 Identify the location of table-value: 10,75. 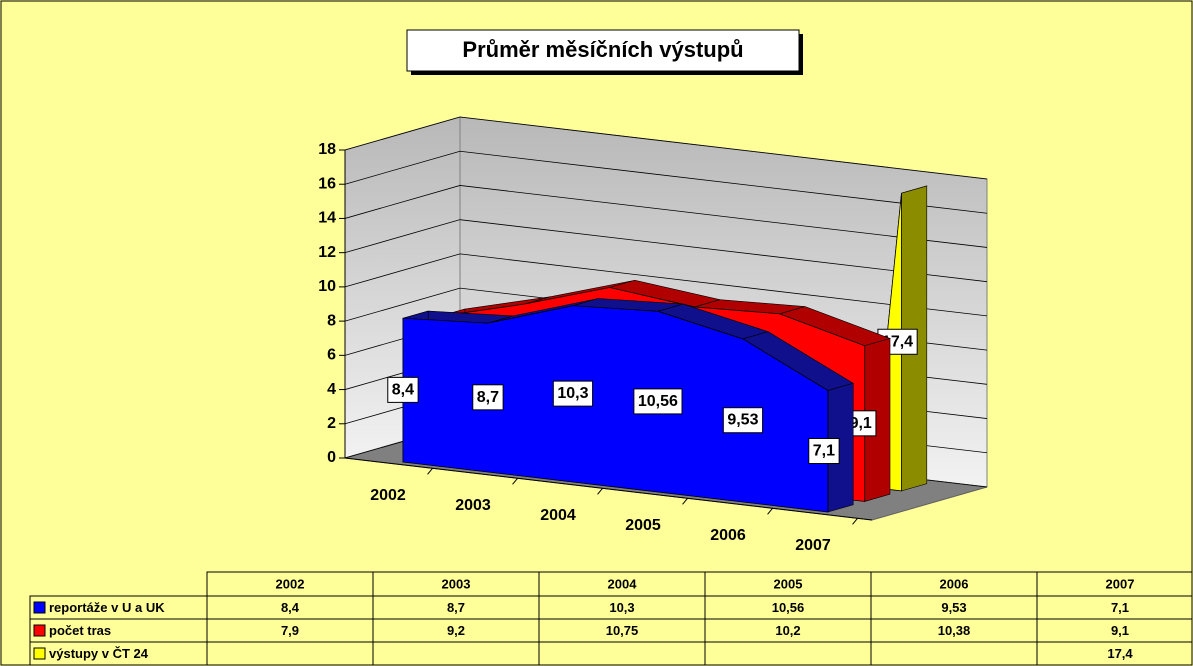
(622, 630).